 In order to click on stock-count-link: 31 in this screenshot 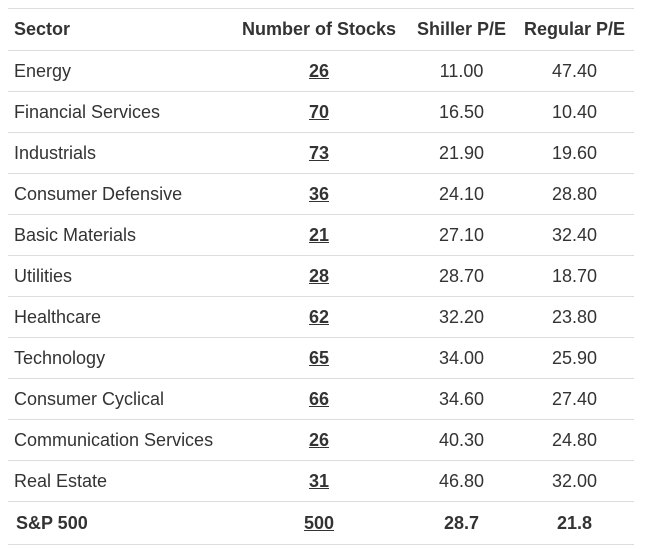, I will do `click(319, 480)`.